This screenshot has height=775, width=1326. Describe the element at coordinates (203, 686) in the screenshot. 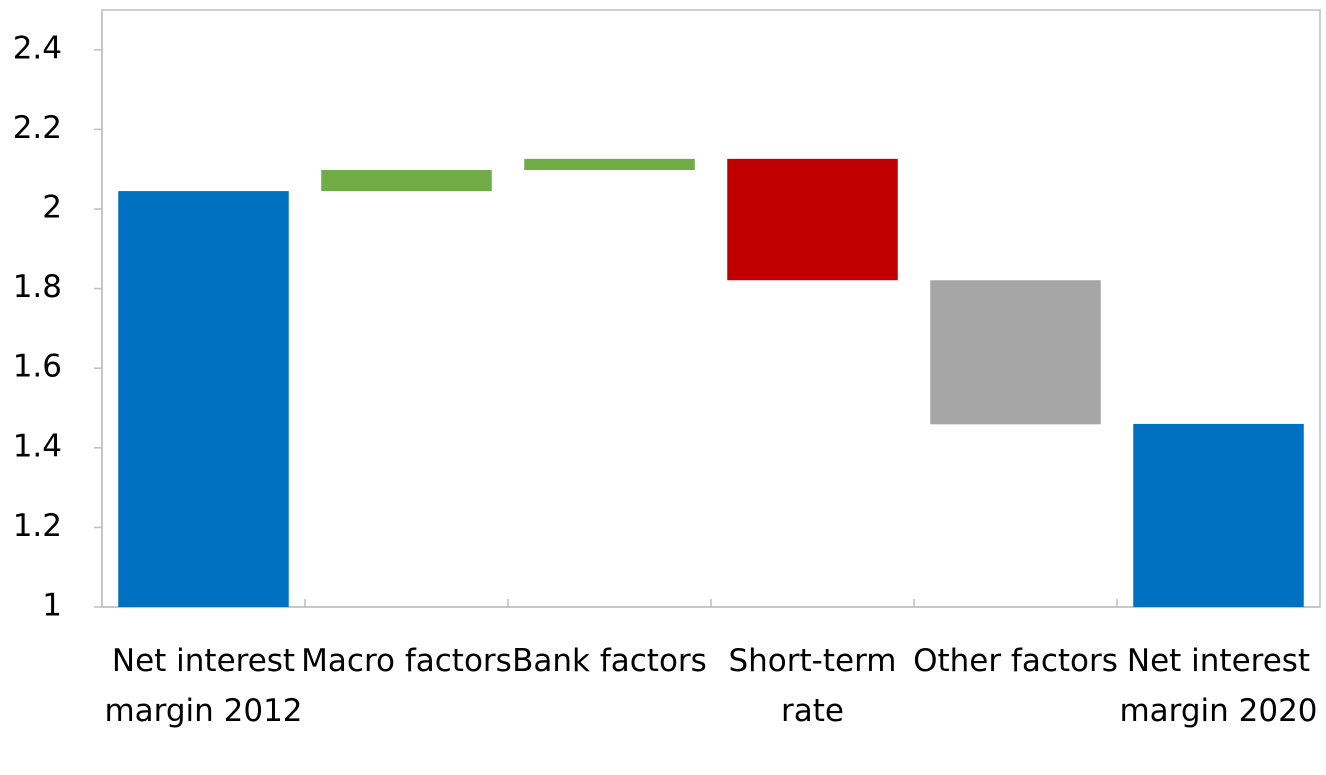

I see `x-tick-label: Net interest margin 2012` at that location.